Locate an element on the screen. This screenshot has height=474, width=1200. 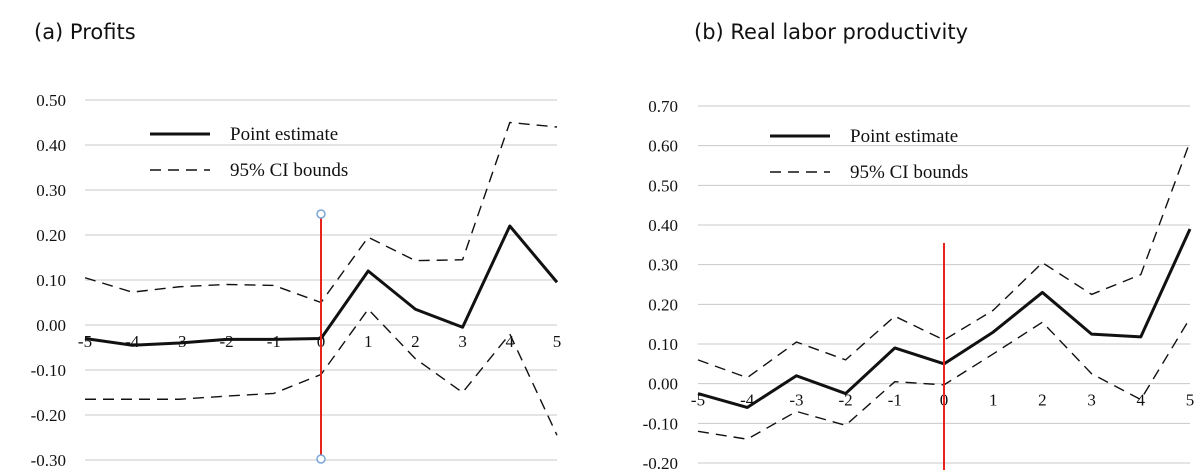
marker-handle-bottom-a is located at coordinates (321, 459).